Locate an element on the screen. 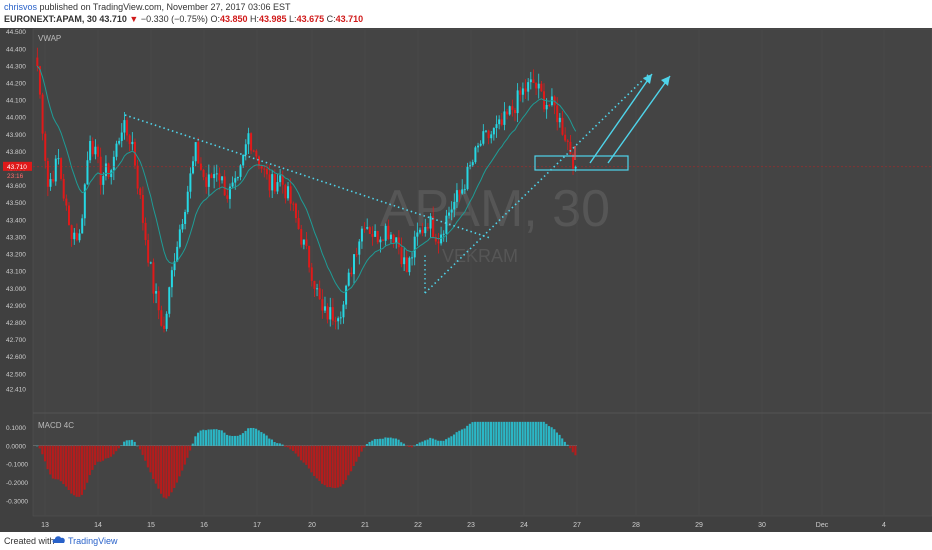 This screenshot has height=550, width=932. author-link: chrisvos is located at coordinates (21, 7).